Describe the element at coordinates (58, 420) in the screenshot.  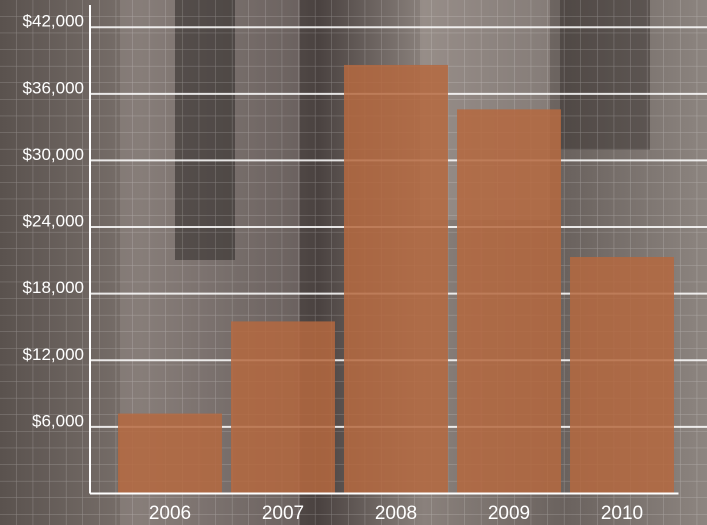
I see `y-tick-label: $6,000` at that location.